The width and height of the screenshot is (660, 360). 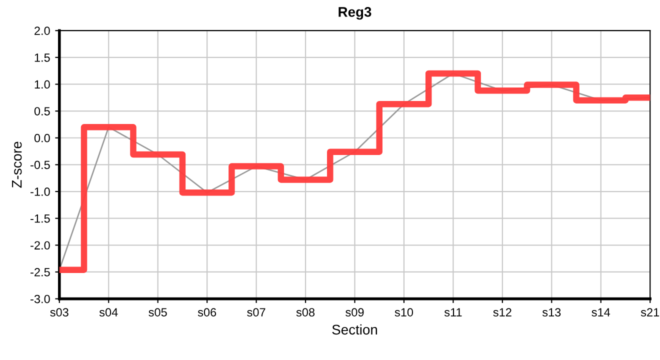 I want to click on y-tick-label: -2.0, so click(x=40, y=245).